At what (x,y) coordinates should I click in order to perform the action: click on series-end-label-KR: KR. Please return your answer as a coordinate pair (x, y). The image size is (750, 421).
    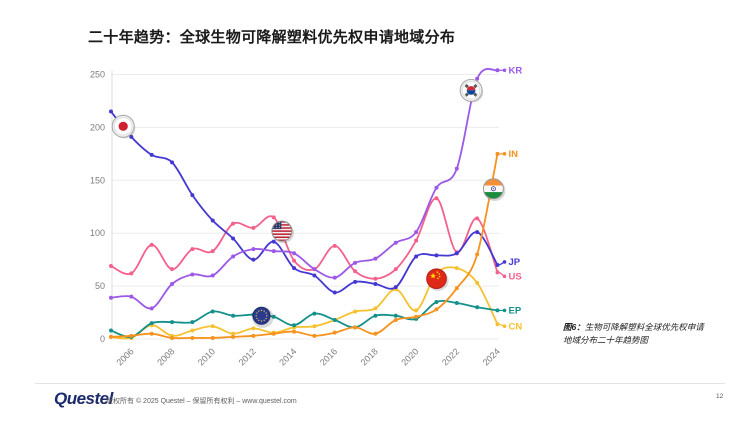
    Looking at the image, I should click on (511, 70).